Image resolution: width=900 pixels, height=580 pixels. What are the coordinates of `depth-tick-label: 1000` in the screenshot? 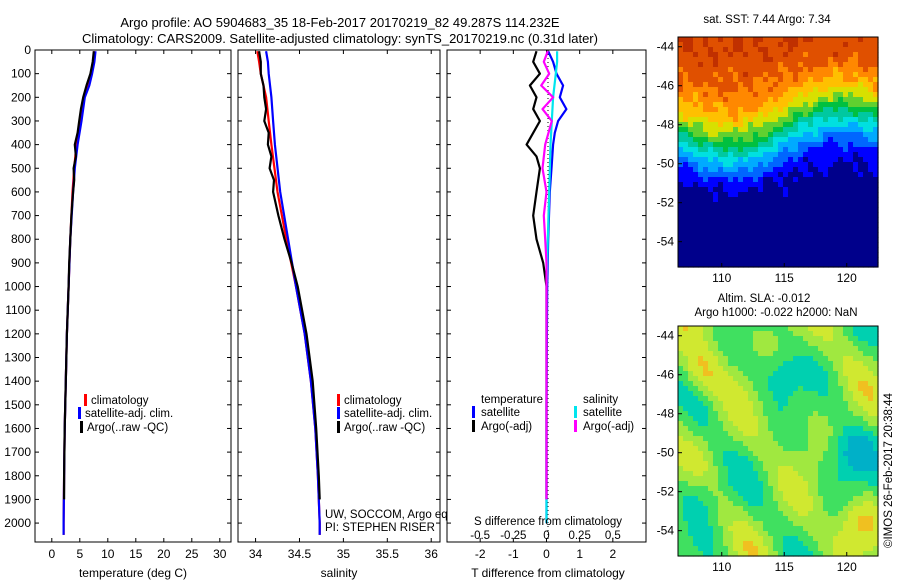 It's located at (17, 287).